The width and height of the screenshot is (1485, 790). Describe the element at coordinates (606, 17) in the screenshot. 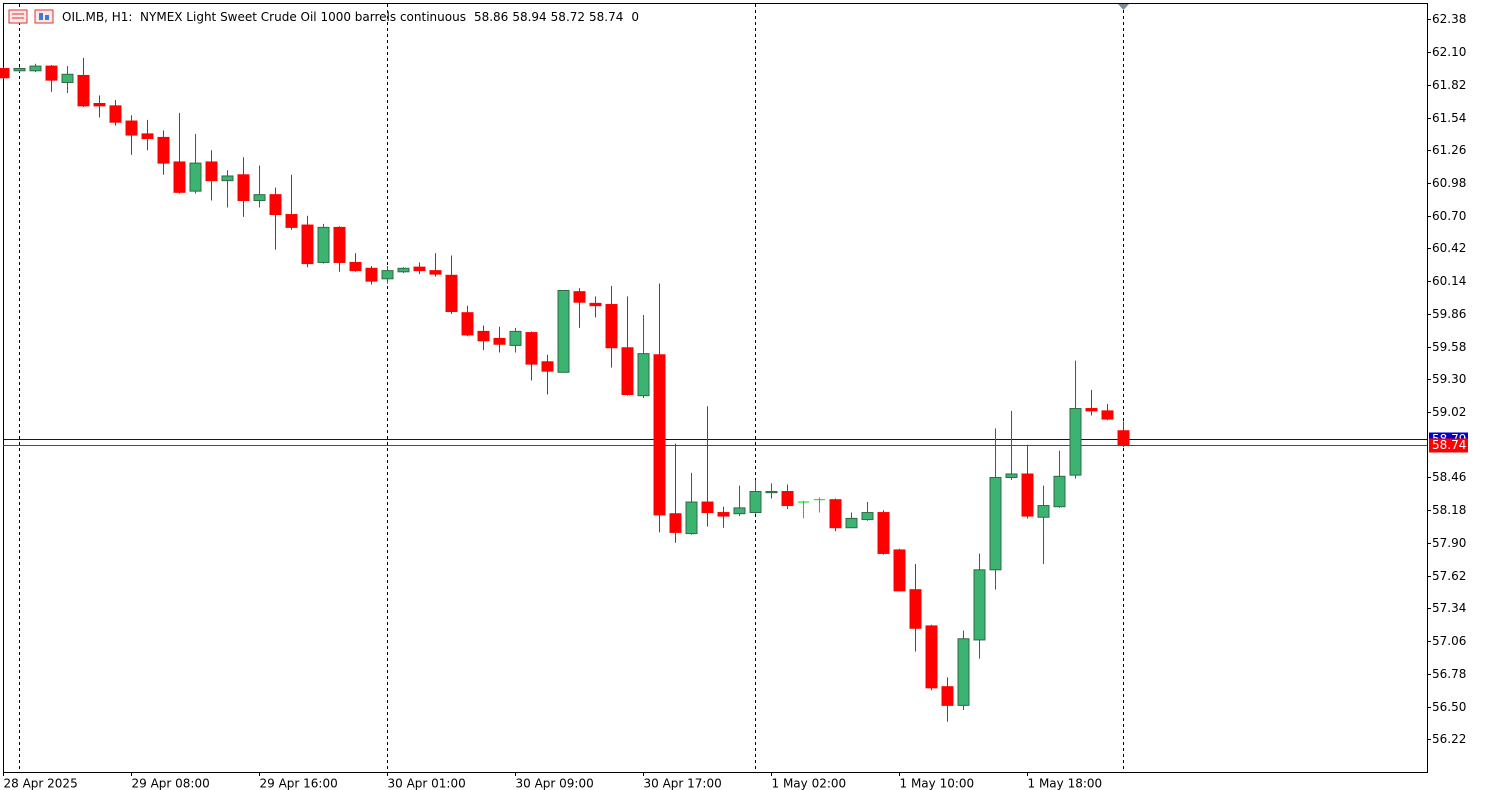

I see `readout-close: 58.74` at that location.